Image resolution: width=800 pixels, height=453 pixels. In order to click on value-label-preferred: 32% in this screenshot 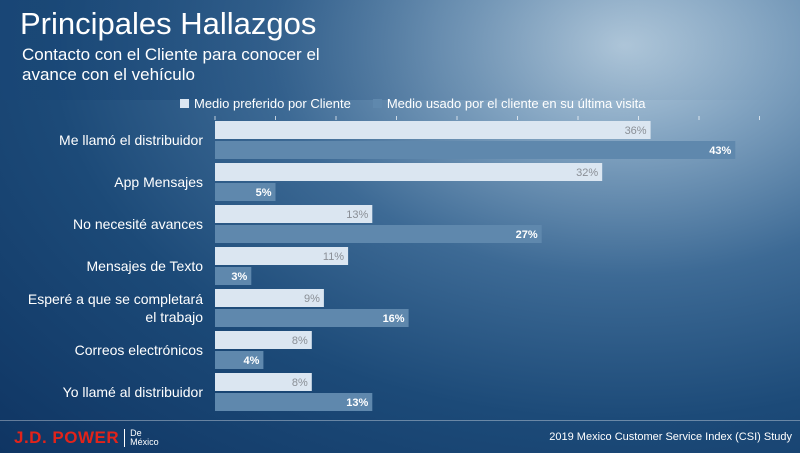, I will do `click(587, 173)`.